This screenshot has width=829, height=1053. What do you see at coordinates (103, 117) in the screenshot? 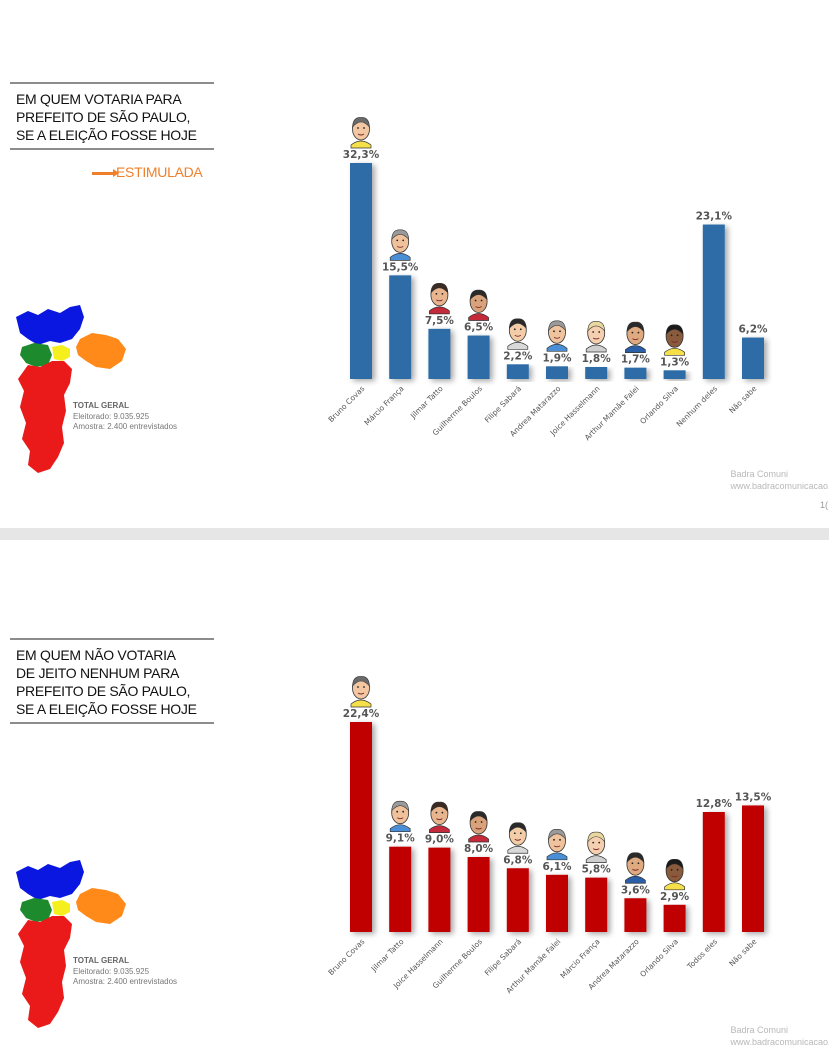
I see `chart-title-line: PREFEITO DE SÃO PAULO,` at bounding box center [103, 117].